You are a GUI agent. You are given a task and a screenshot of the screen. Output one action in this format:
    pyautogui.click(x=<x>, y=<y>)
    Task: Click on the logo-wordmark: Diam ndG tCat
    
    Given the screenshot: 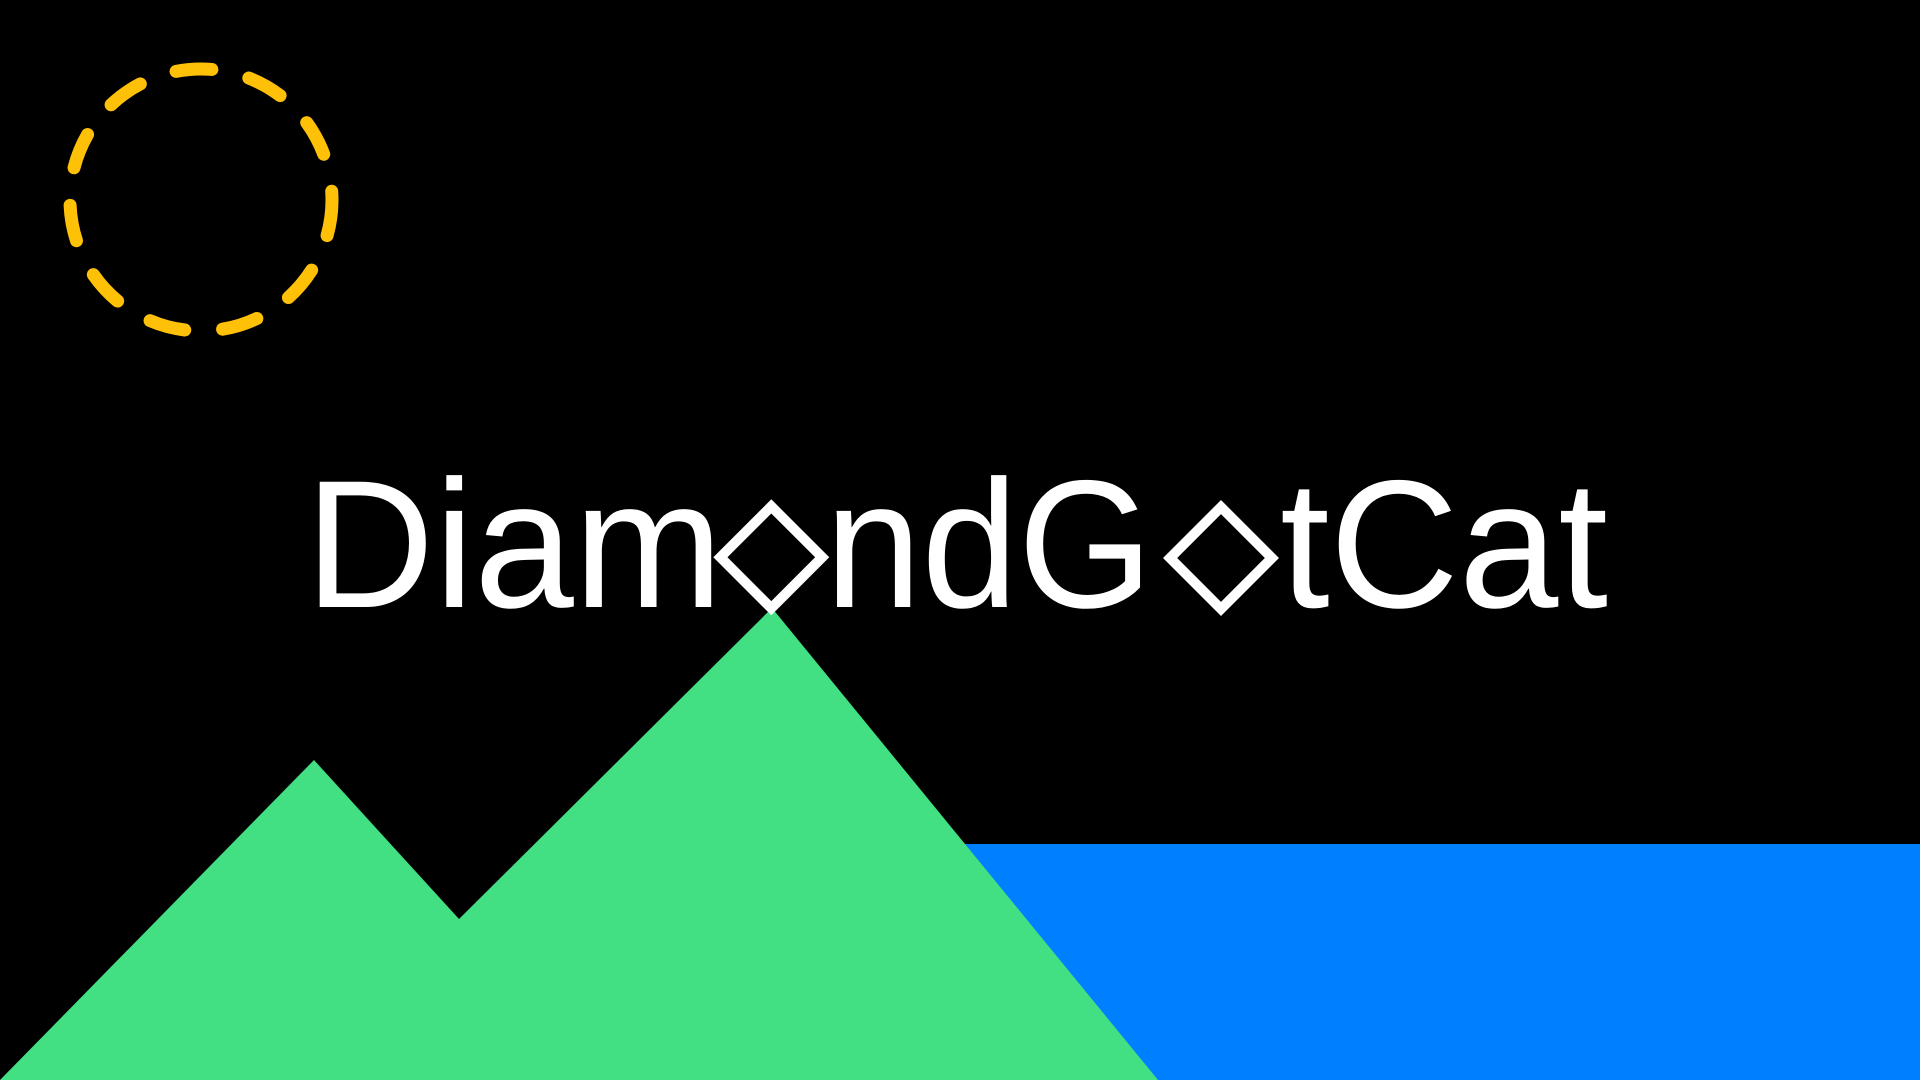 What is the action you would take?
    pyautogui.click(x=956, y=544)
    